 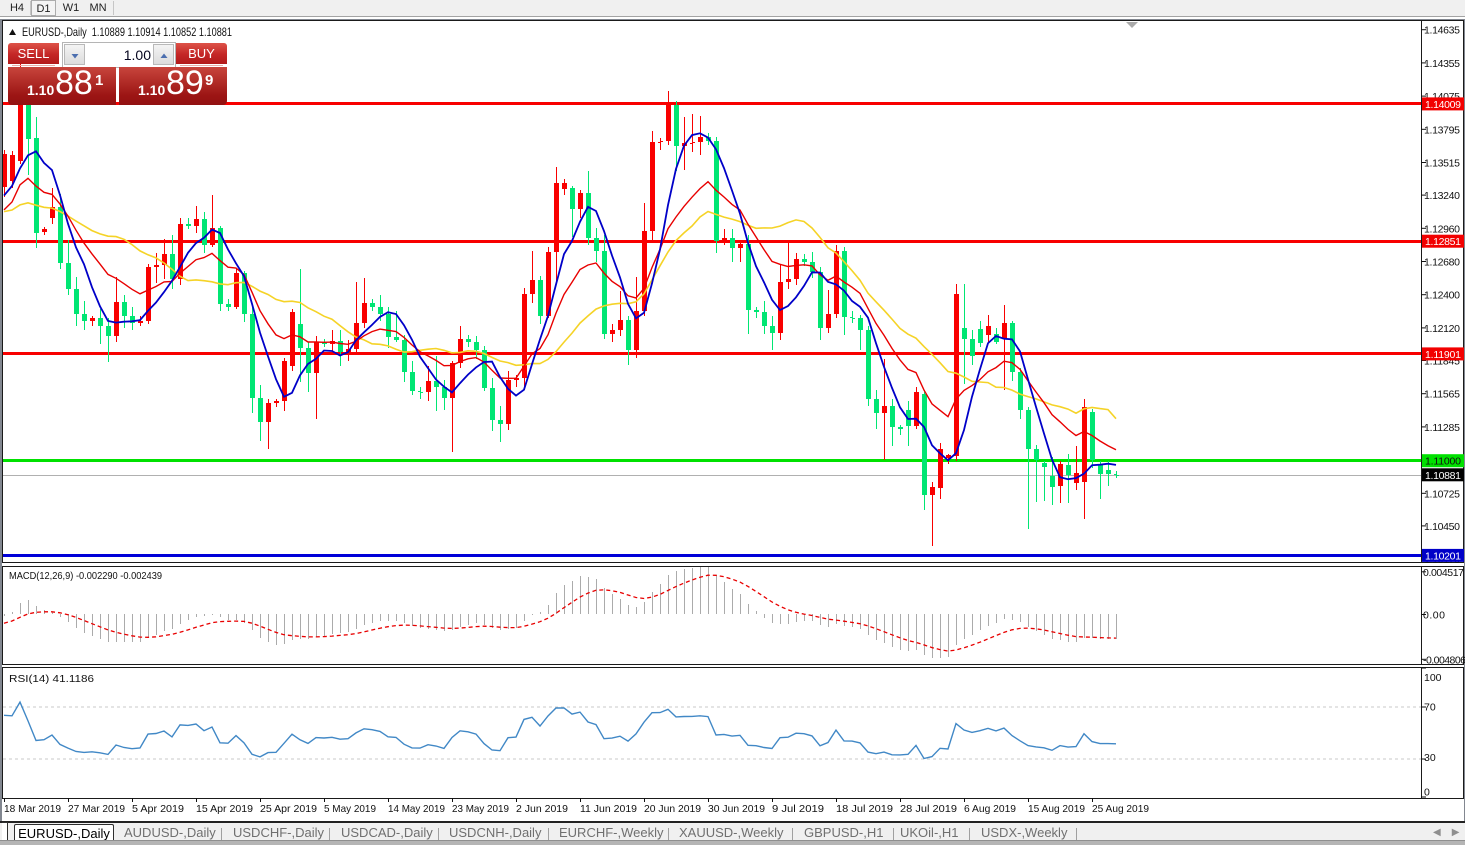 I want to click on svg-text: 15 Aug 2019, so click(x=1056, y=809).